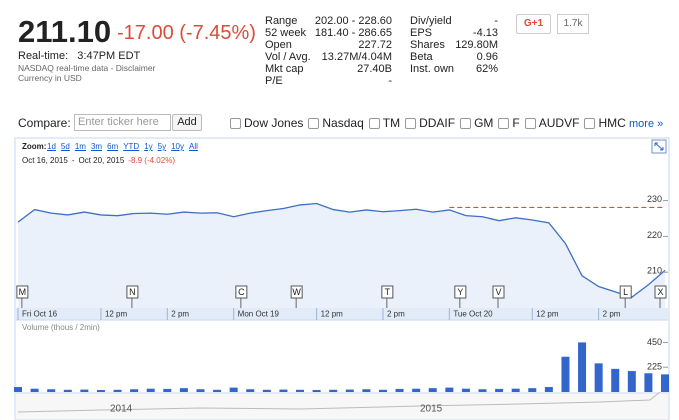  Describe the element at coordinates (384, 123) in the screenshot. I see `ticker-checkbox: TM` at that location.